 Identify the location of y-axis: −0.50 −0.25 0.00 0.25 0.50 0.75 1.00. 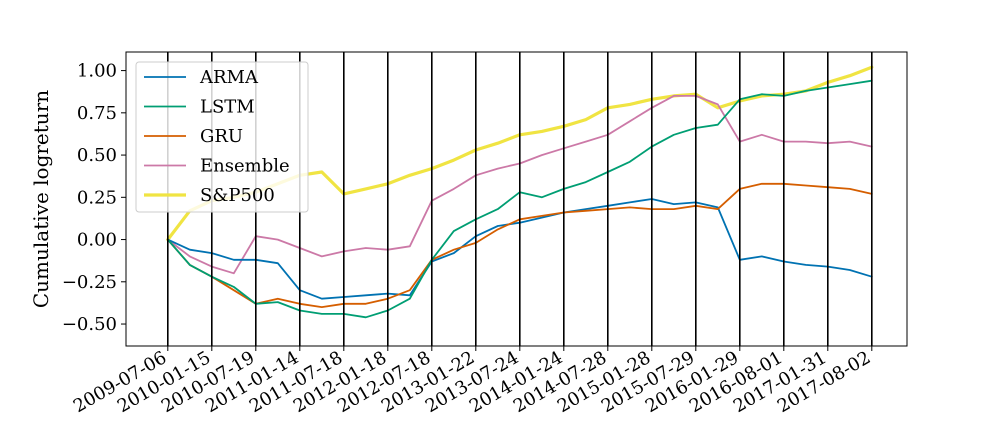
(94, 198).